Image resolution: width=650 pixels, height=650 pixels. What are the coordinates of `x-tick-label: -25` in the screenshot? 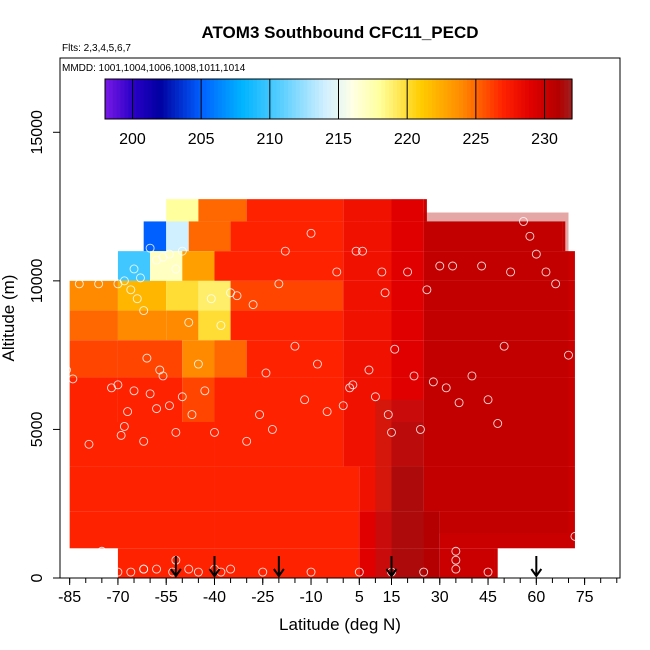 It's located at (262, 597).